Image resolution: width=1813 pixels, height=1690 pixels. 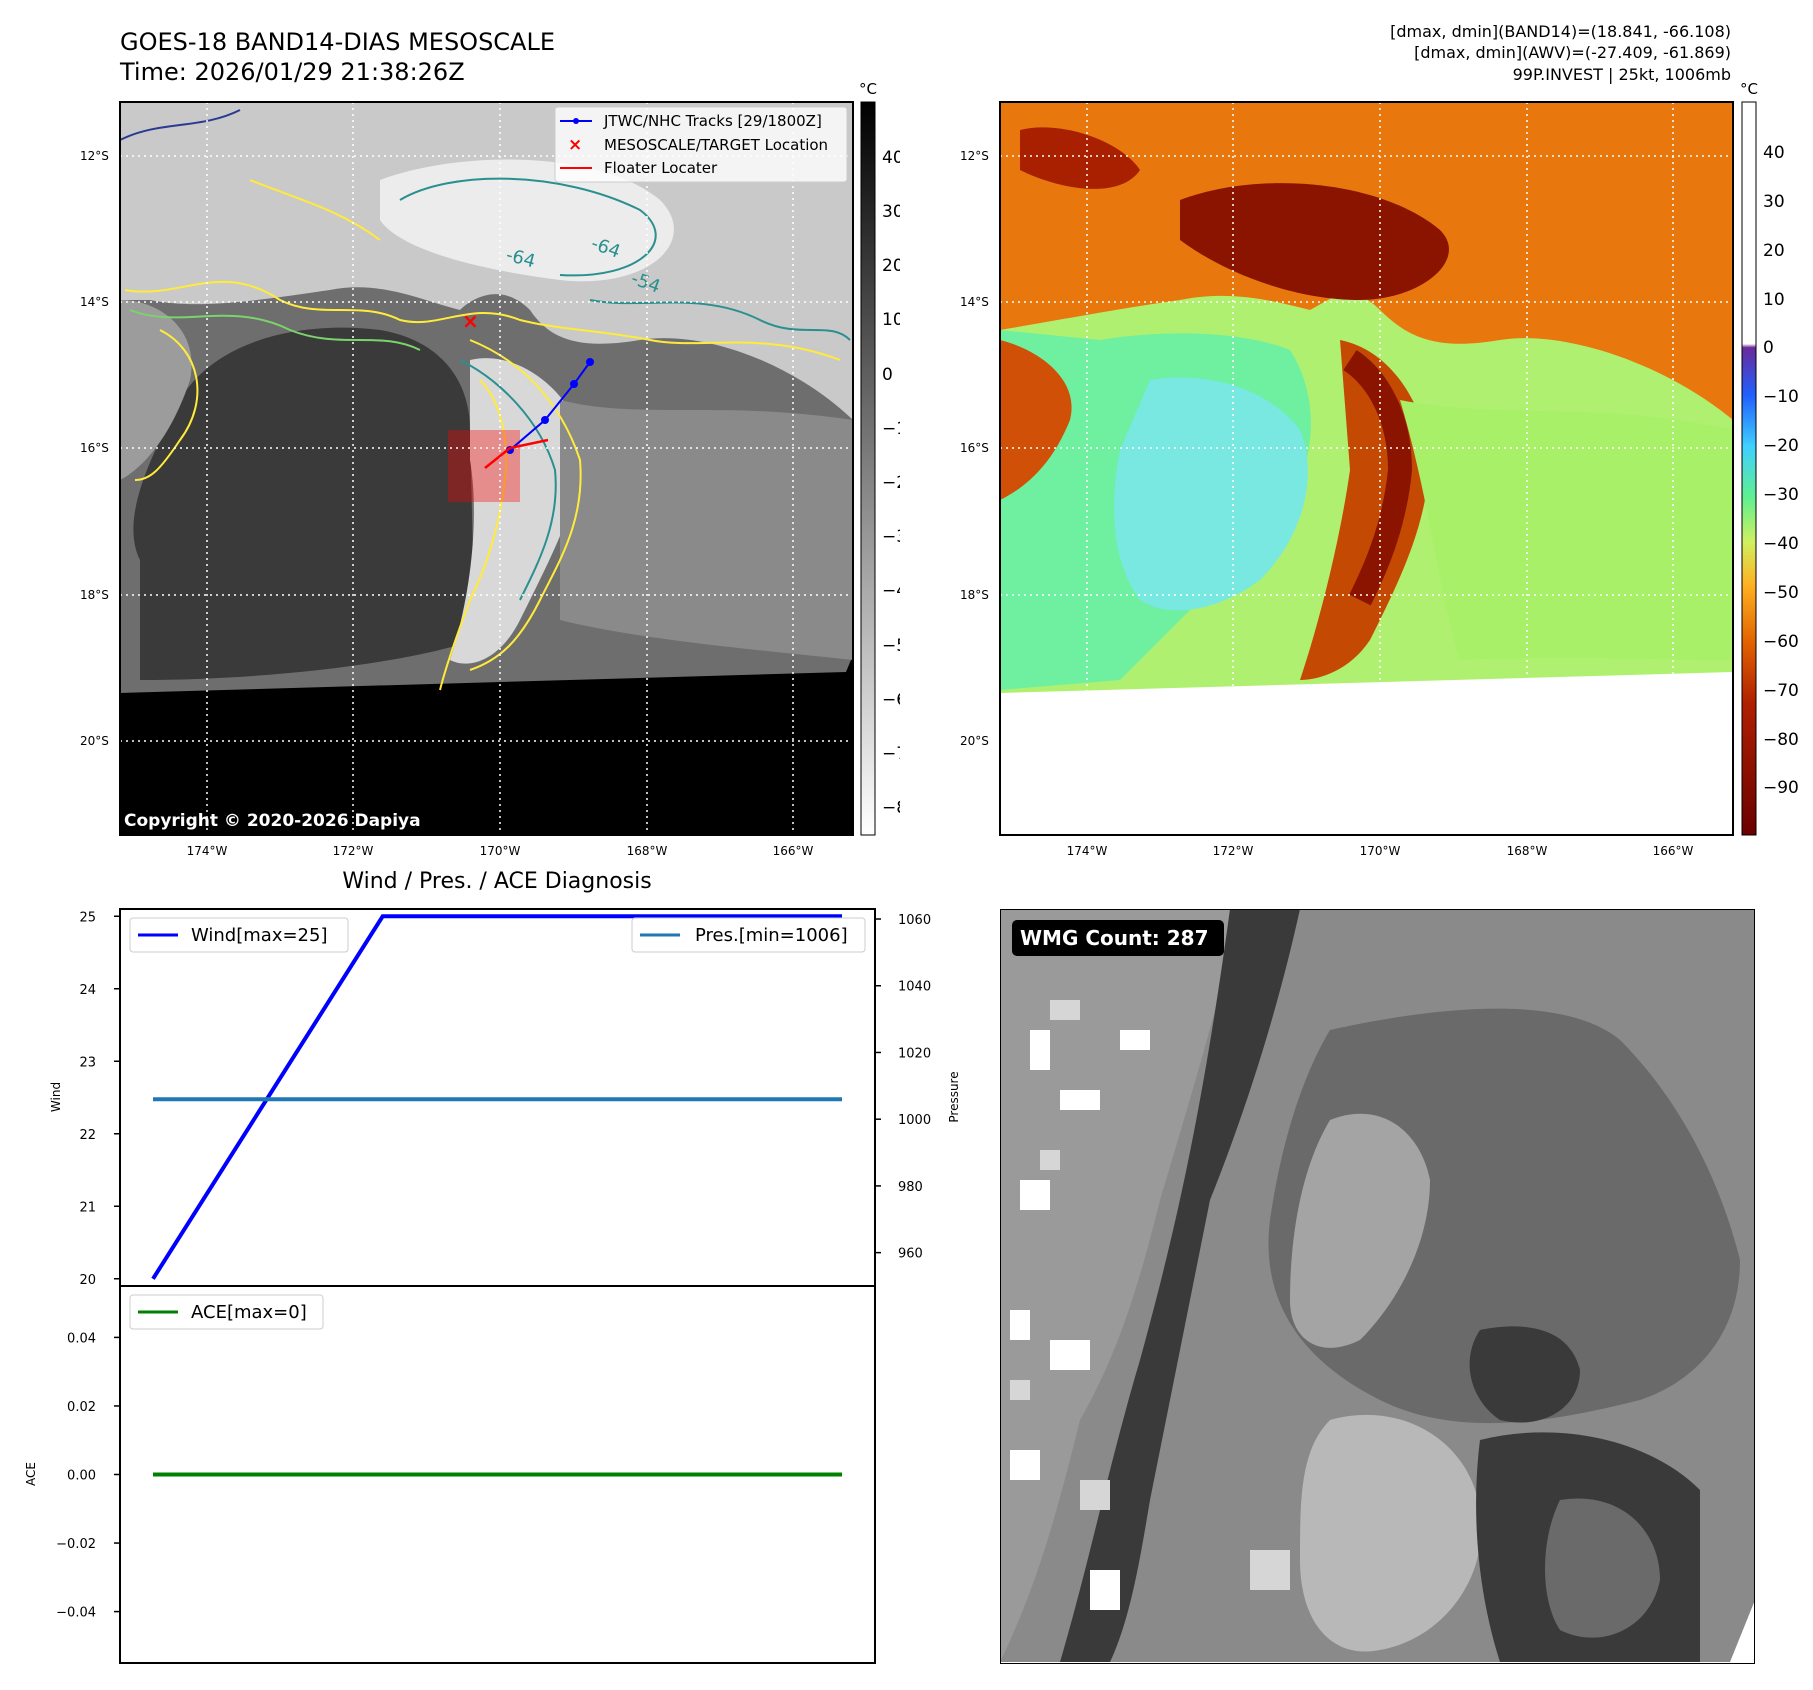 I want to click on timestamp: Time: 2026/01/29 21:38:26Z, so click(x=292, y=72).